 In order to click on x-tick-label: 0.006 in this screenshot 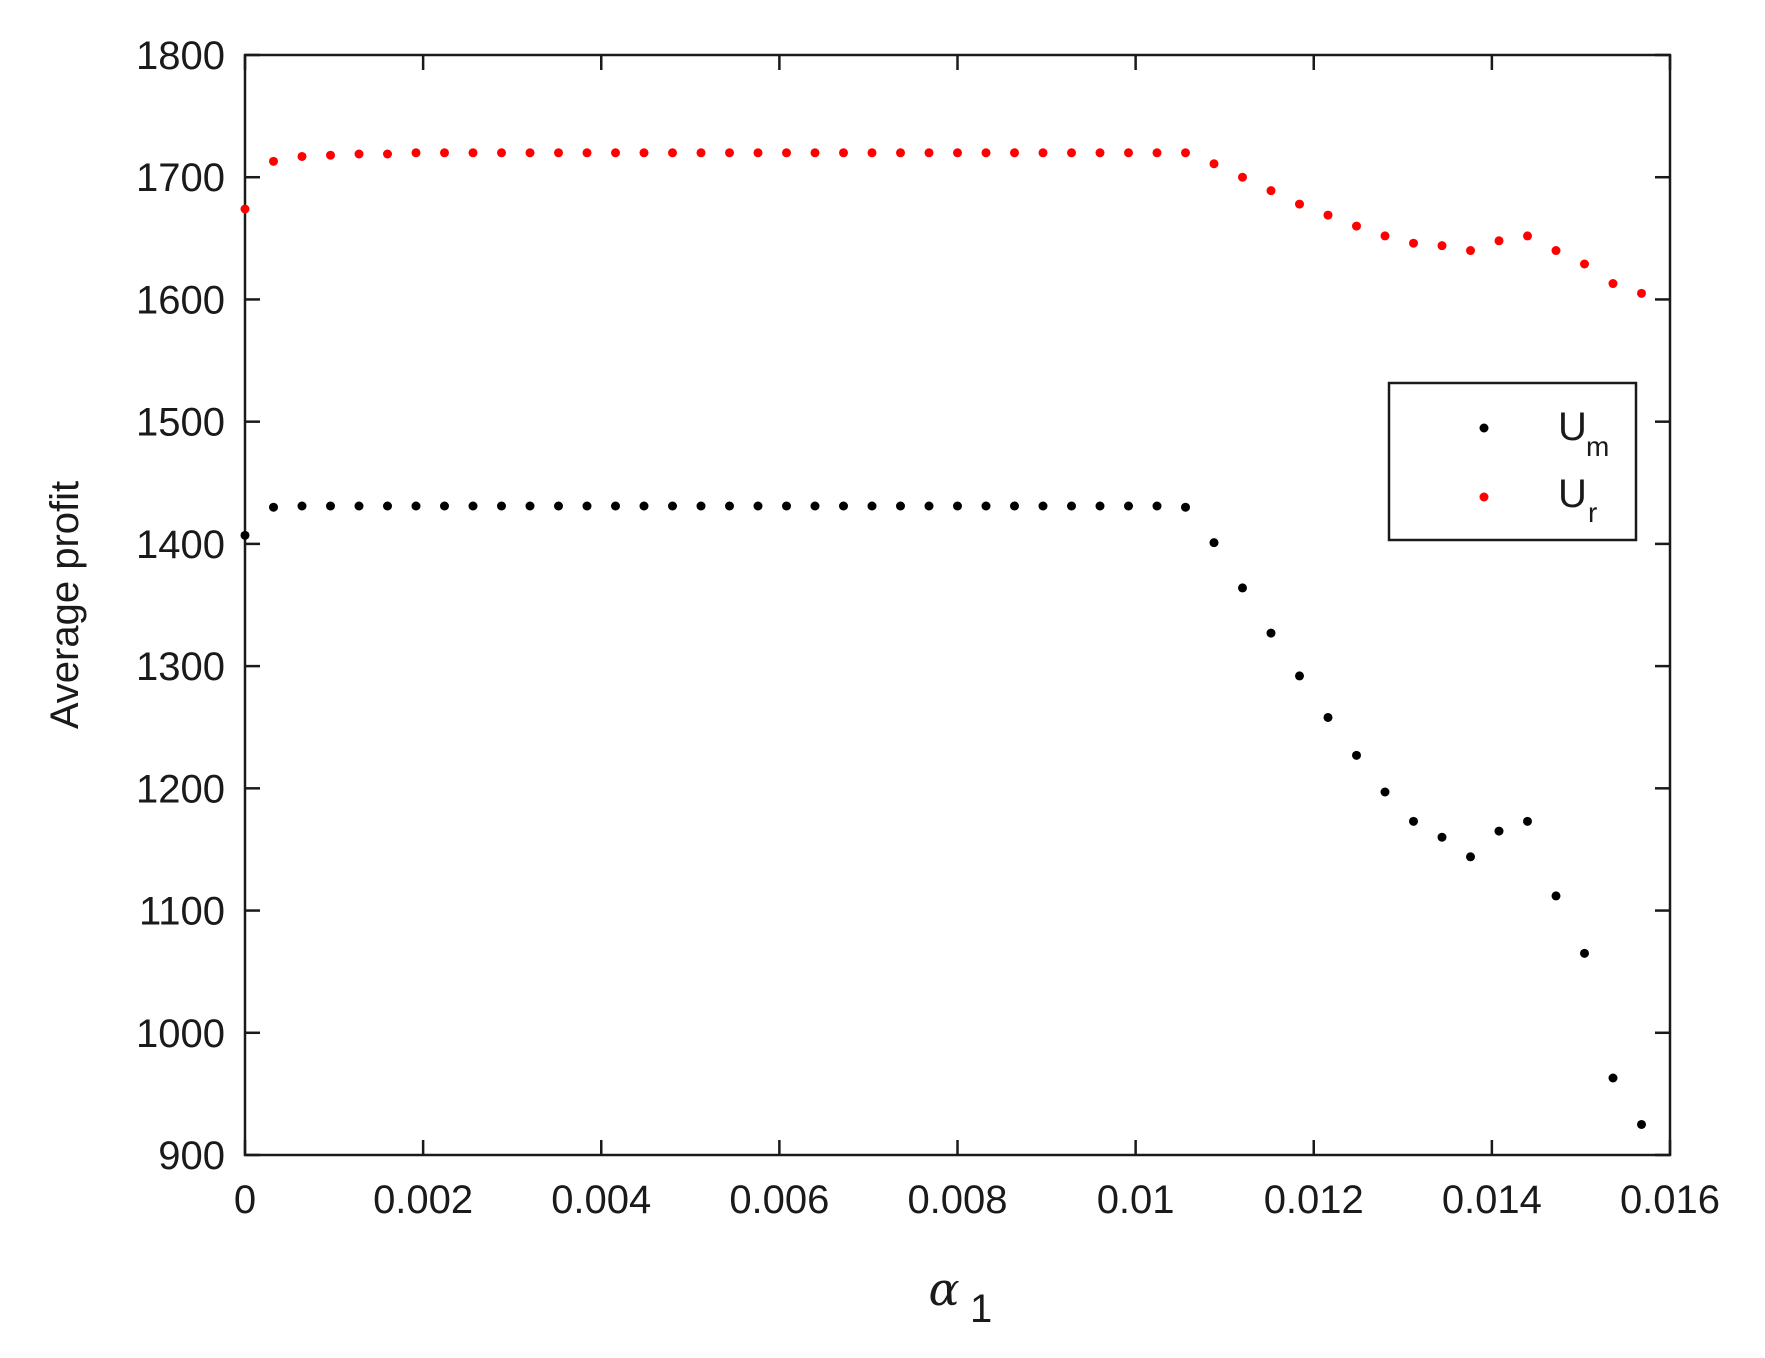, I will do `click(779, 1200)`.